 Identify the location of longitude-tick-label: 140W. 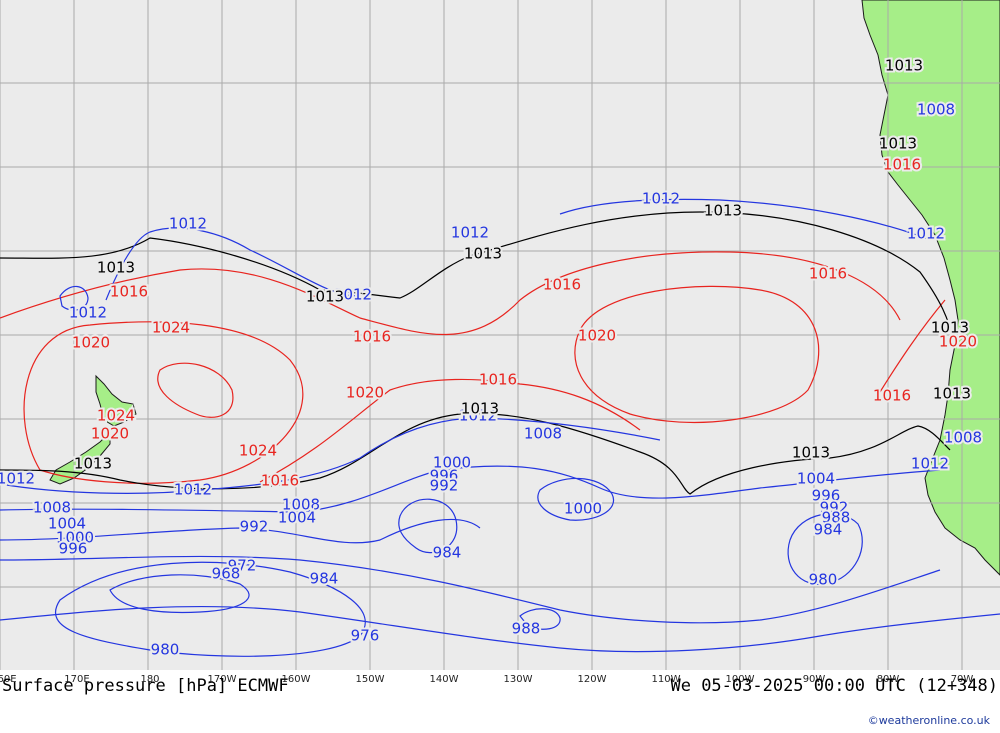
(444, 679).